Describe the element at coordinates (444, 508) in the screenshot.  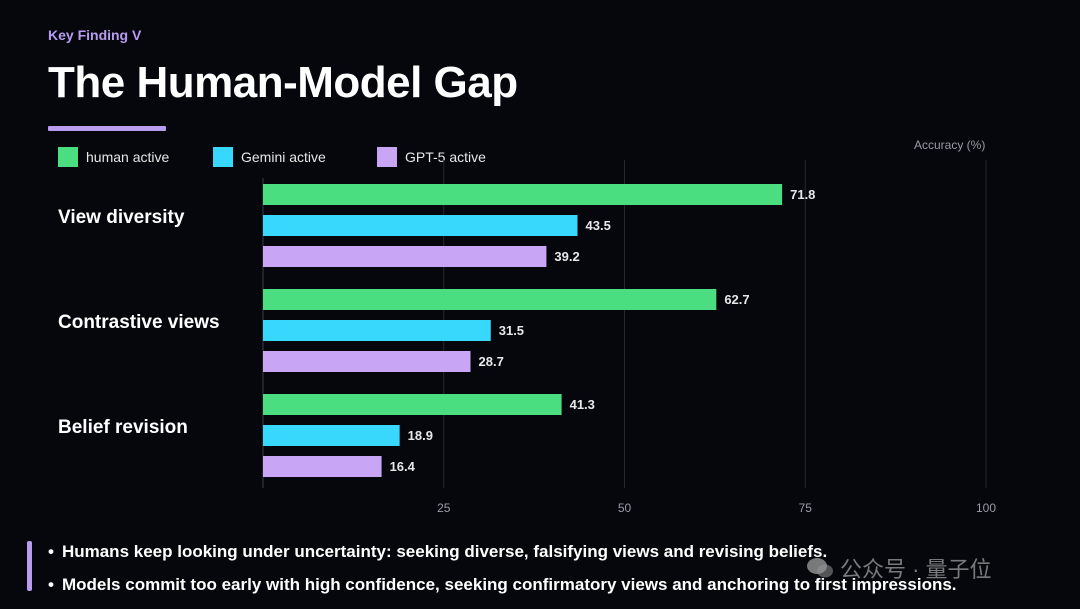
I see `x-tick-label-25: 25` at that location.